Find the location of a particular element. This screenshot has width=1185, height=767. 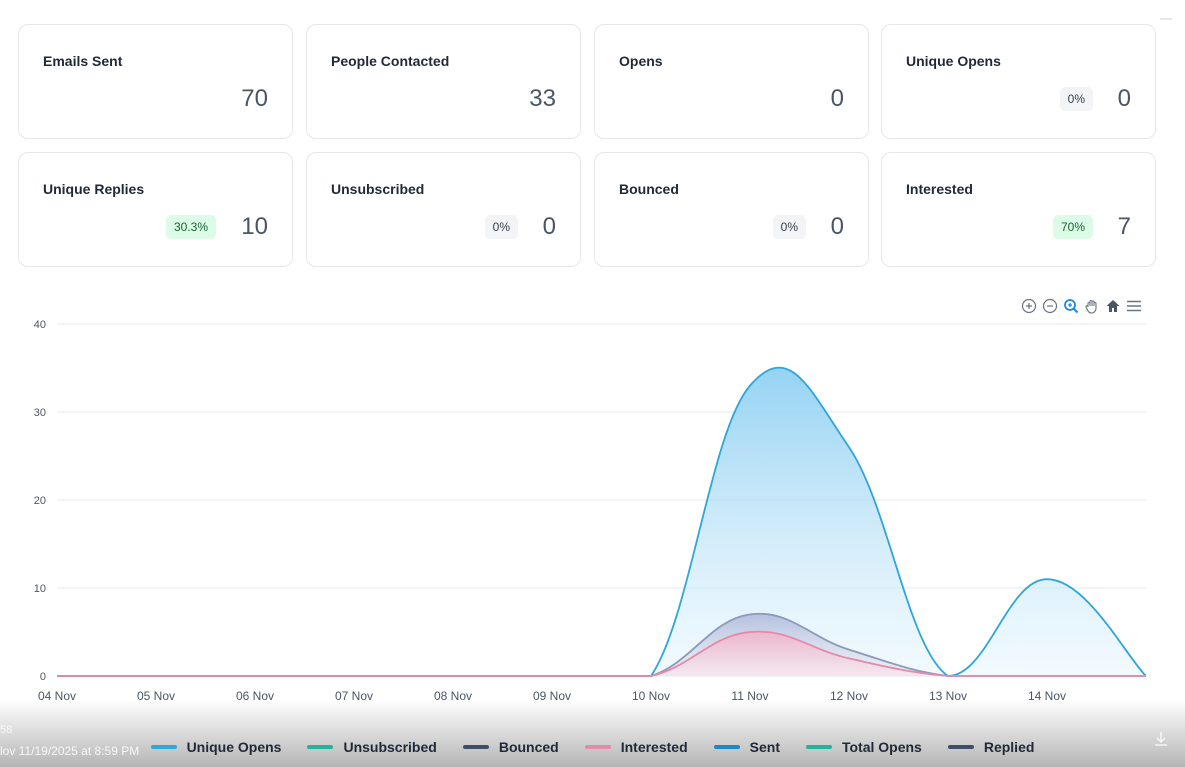

stat-title: Unique Replies is located at coordinates (94, 189).